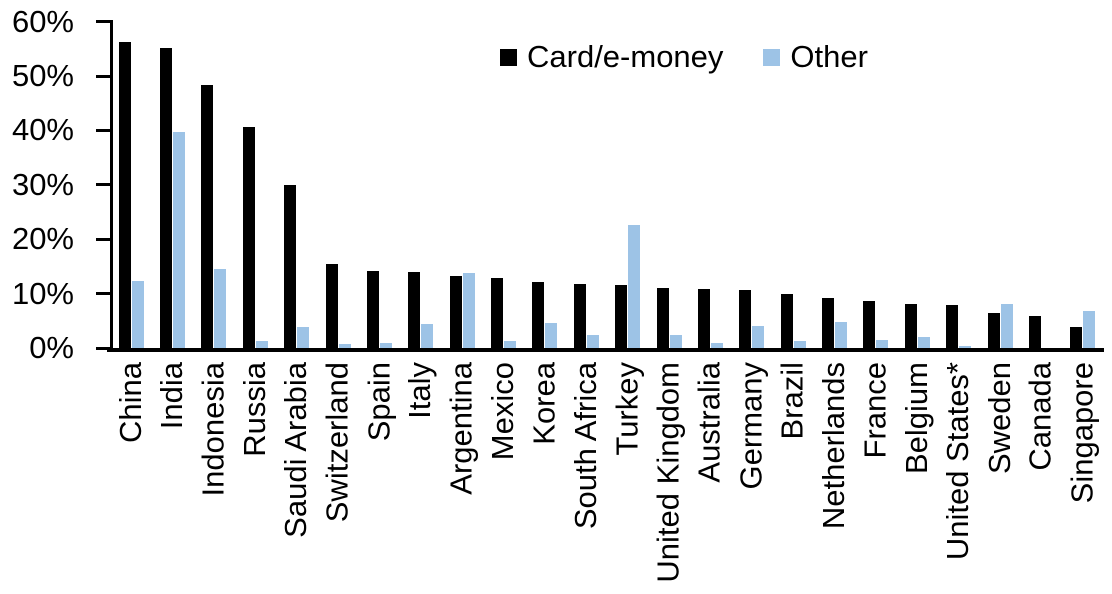  Describe the element at coordinates (508, 57) in the screenshot. I see `legend-swatch-card-e-money` at that location.